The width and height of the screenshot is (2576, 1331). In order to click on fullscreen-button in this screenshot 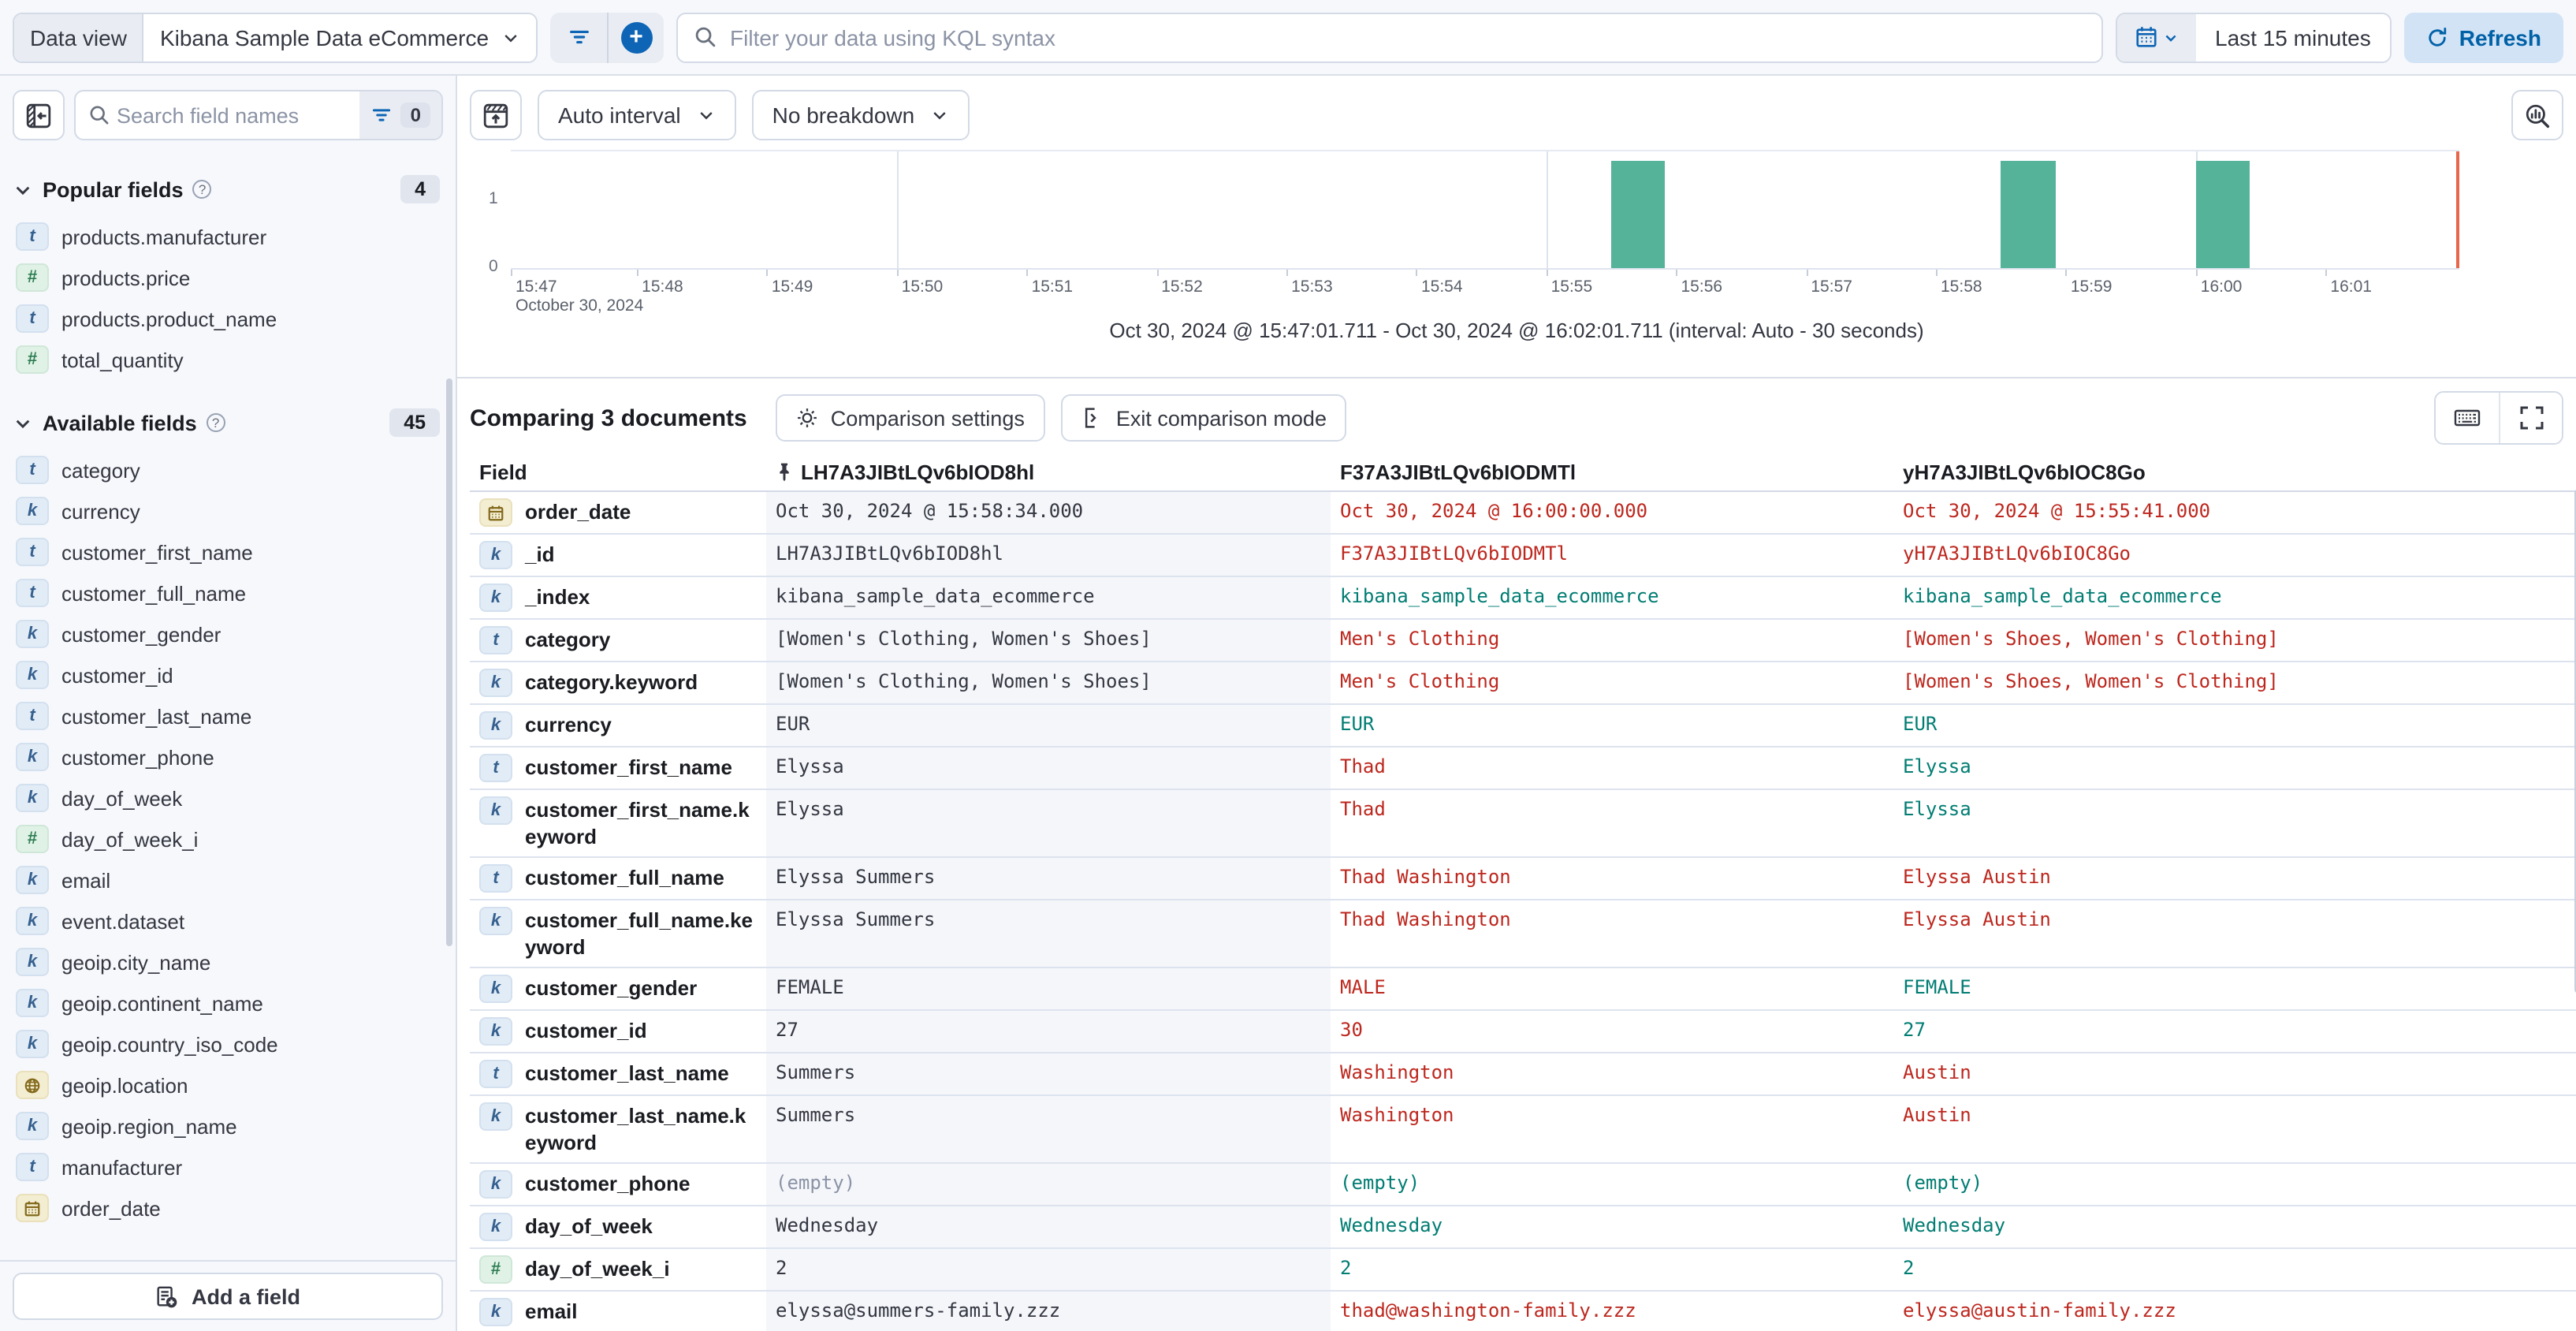, I will do `click(2530, 418)`.